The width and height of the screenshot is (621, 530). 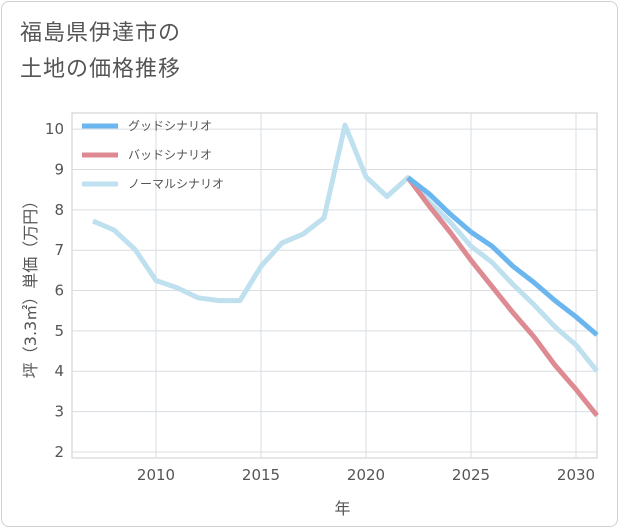 I want to click on y-tick-label: 9, so click(x=59, y=169).